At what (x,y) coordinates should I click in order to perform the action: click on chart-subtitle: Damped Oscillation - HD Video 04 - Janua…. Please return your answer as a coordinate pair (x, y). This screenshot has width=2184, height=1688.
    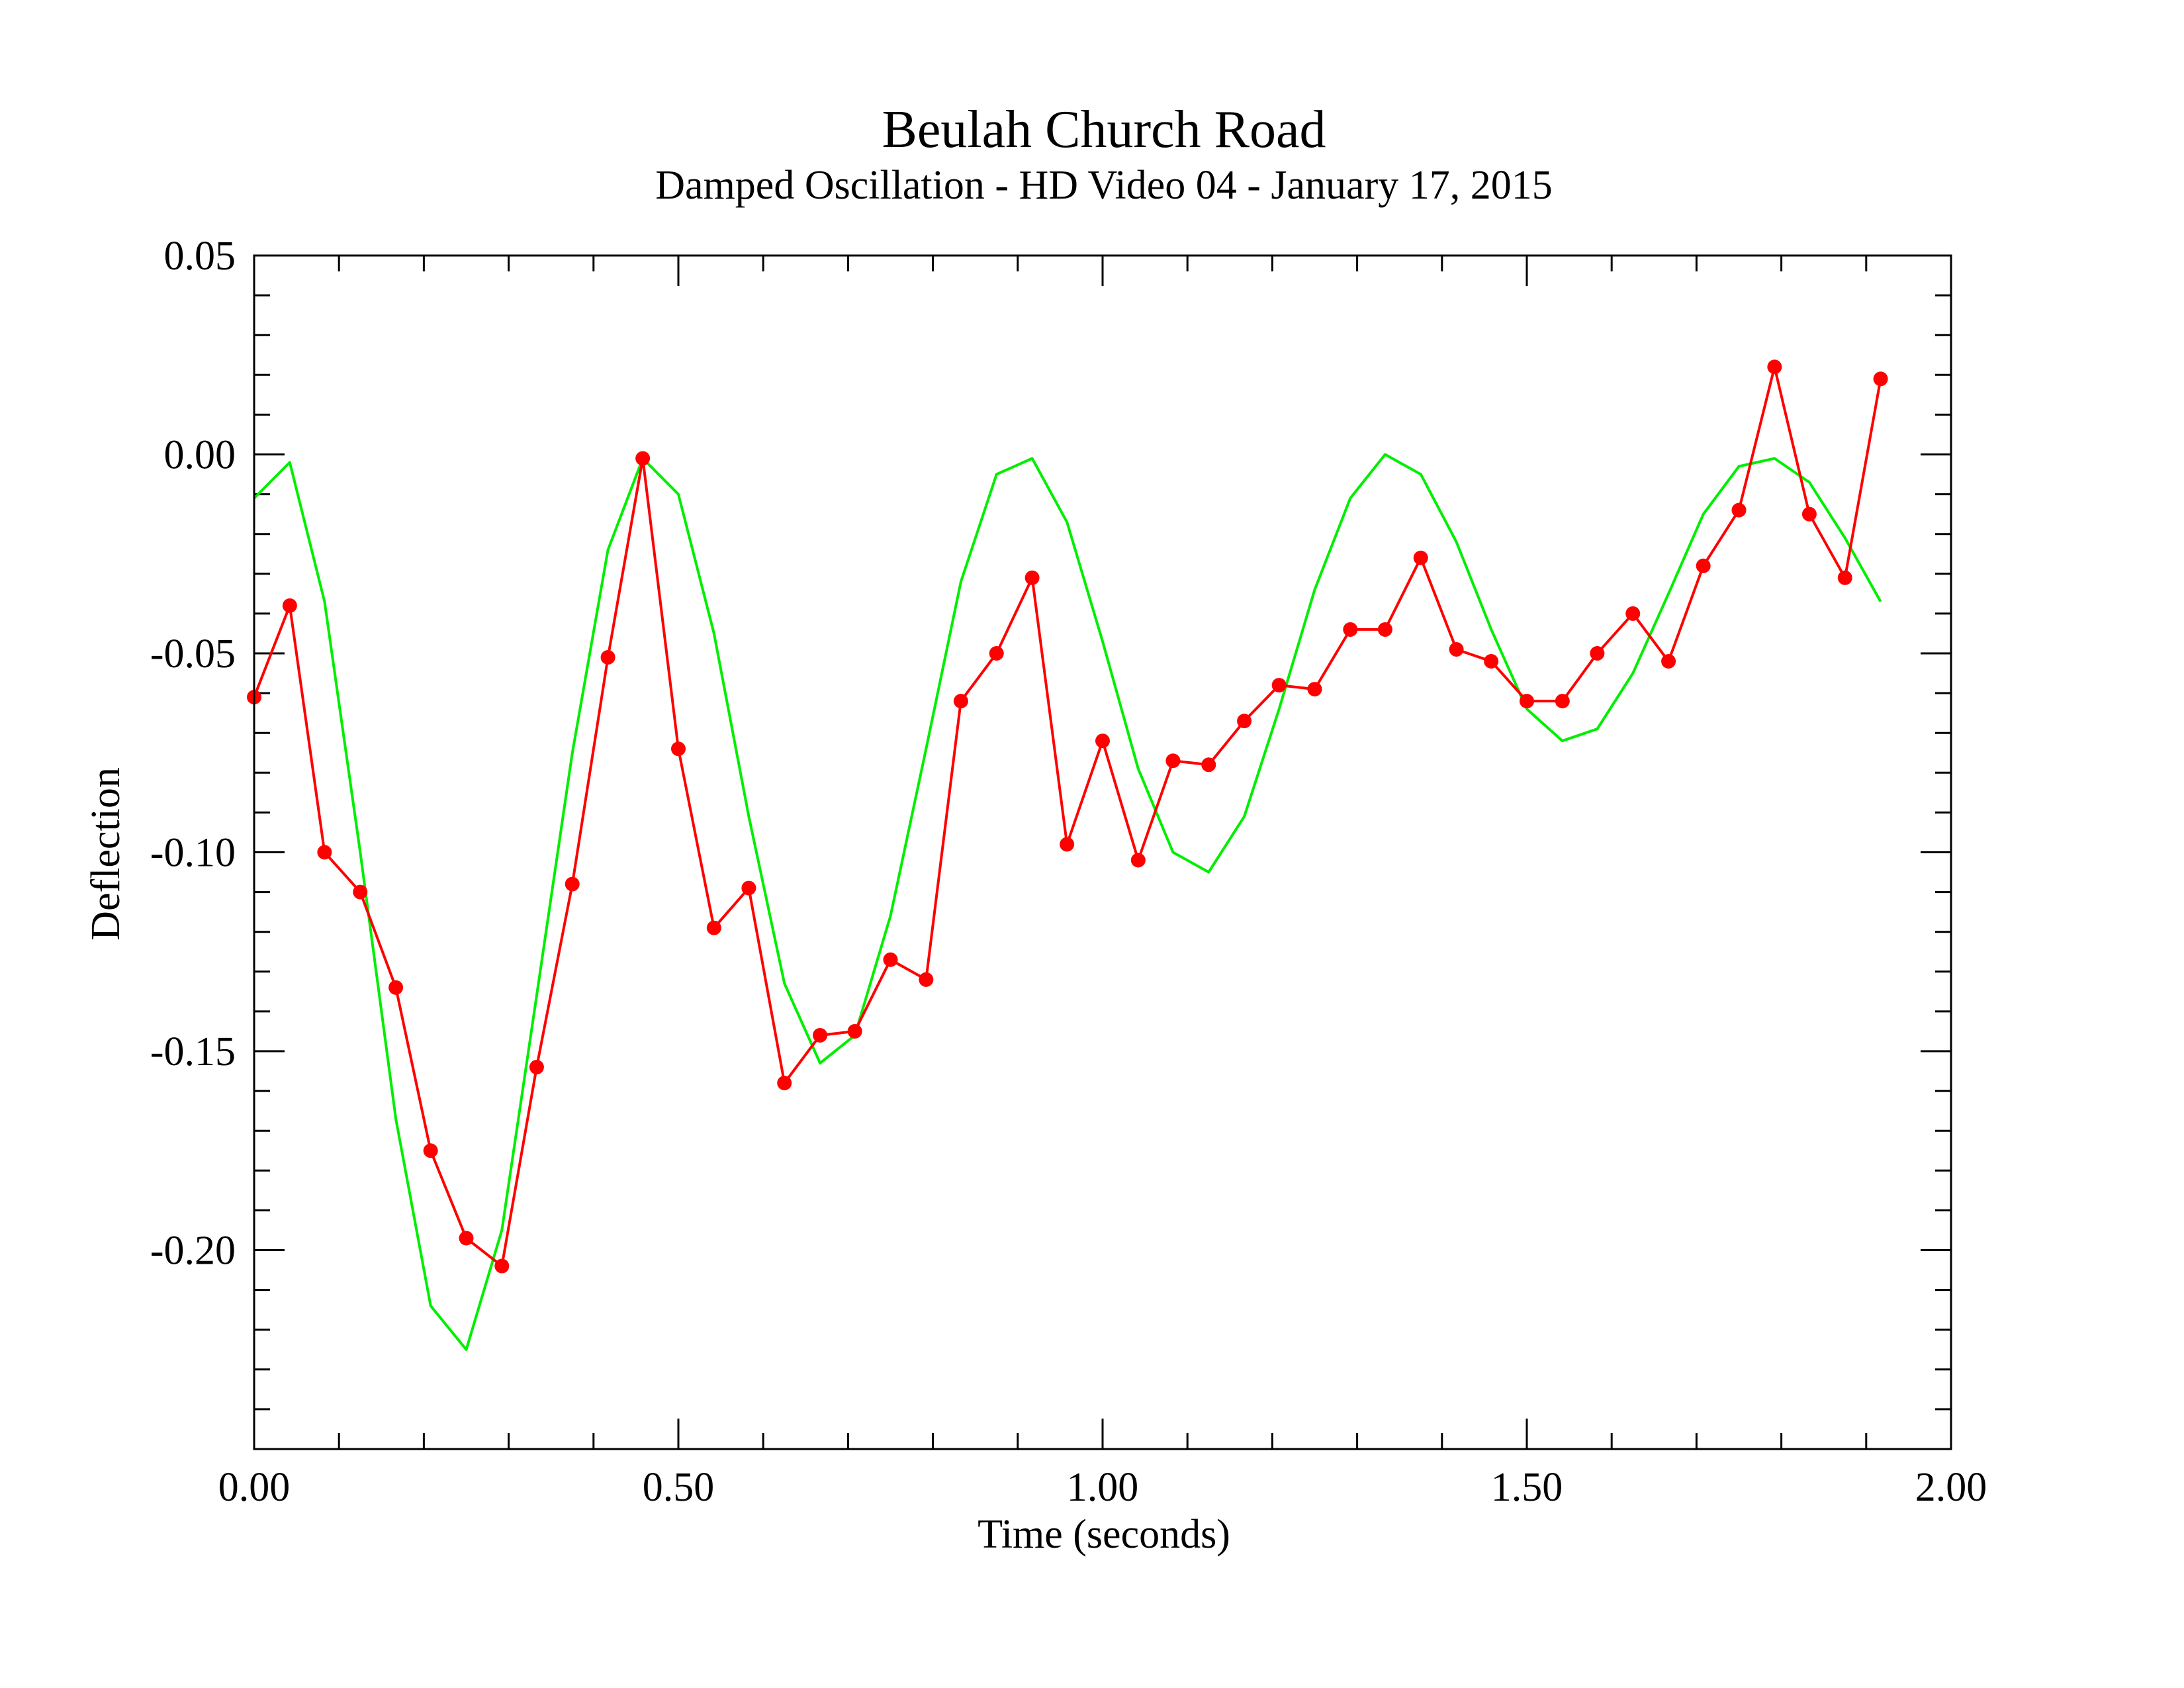
    Looking at the image, I should click on (1103, 185).